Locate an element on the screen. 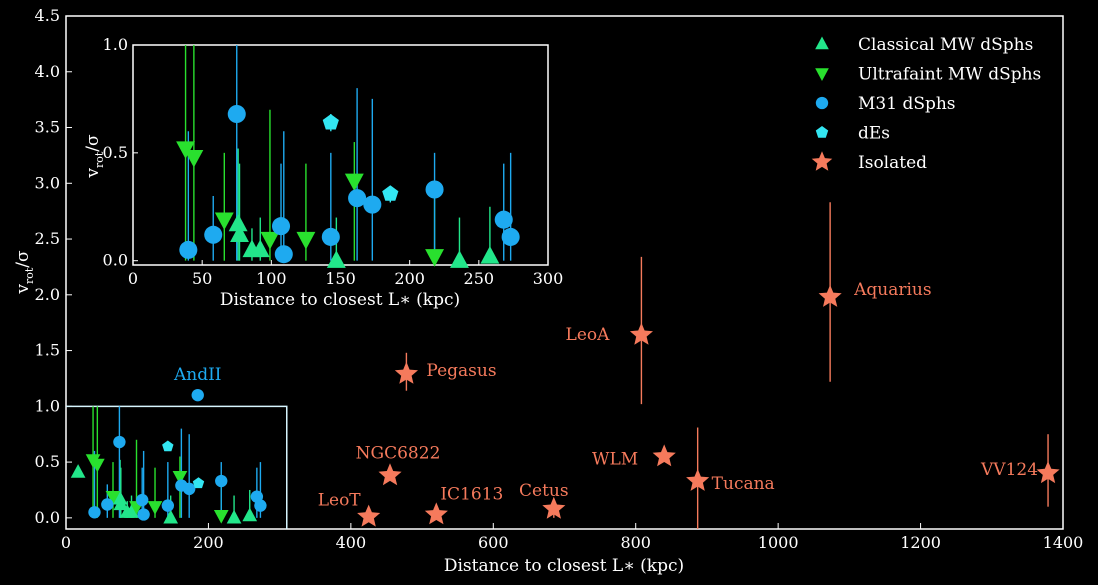 The image size is (1098, 585). x-tick-label: 1000 is located at coordinates (778, 542).